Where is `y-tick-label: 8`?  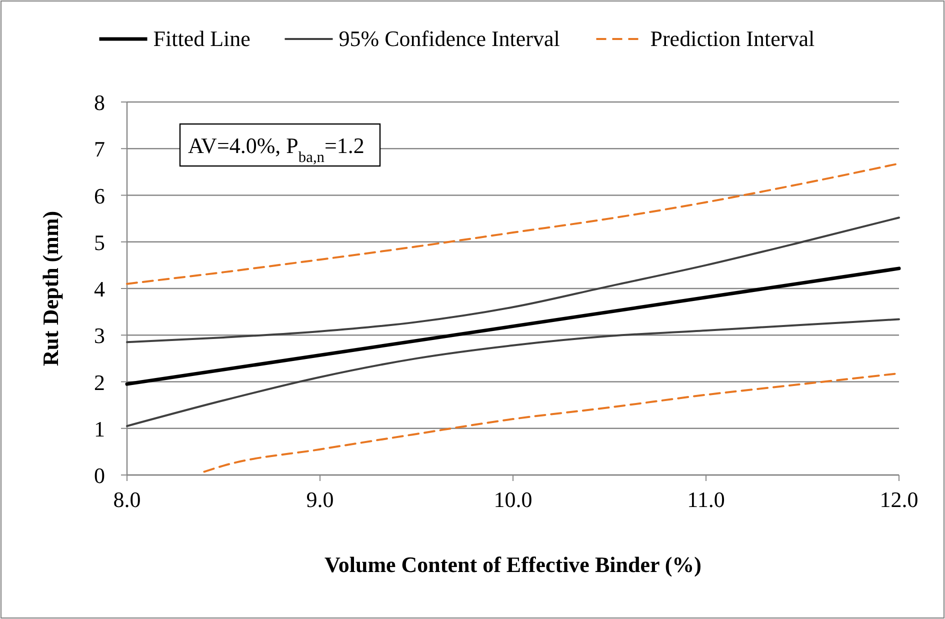
y-tick-label: 8 is located at coordinates (99, 102).